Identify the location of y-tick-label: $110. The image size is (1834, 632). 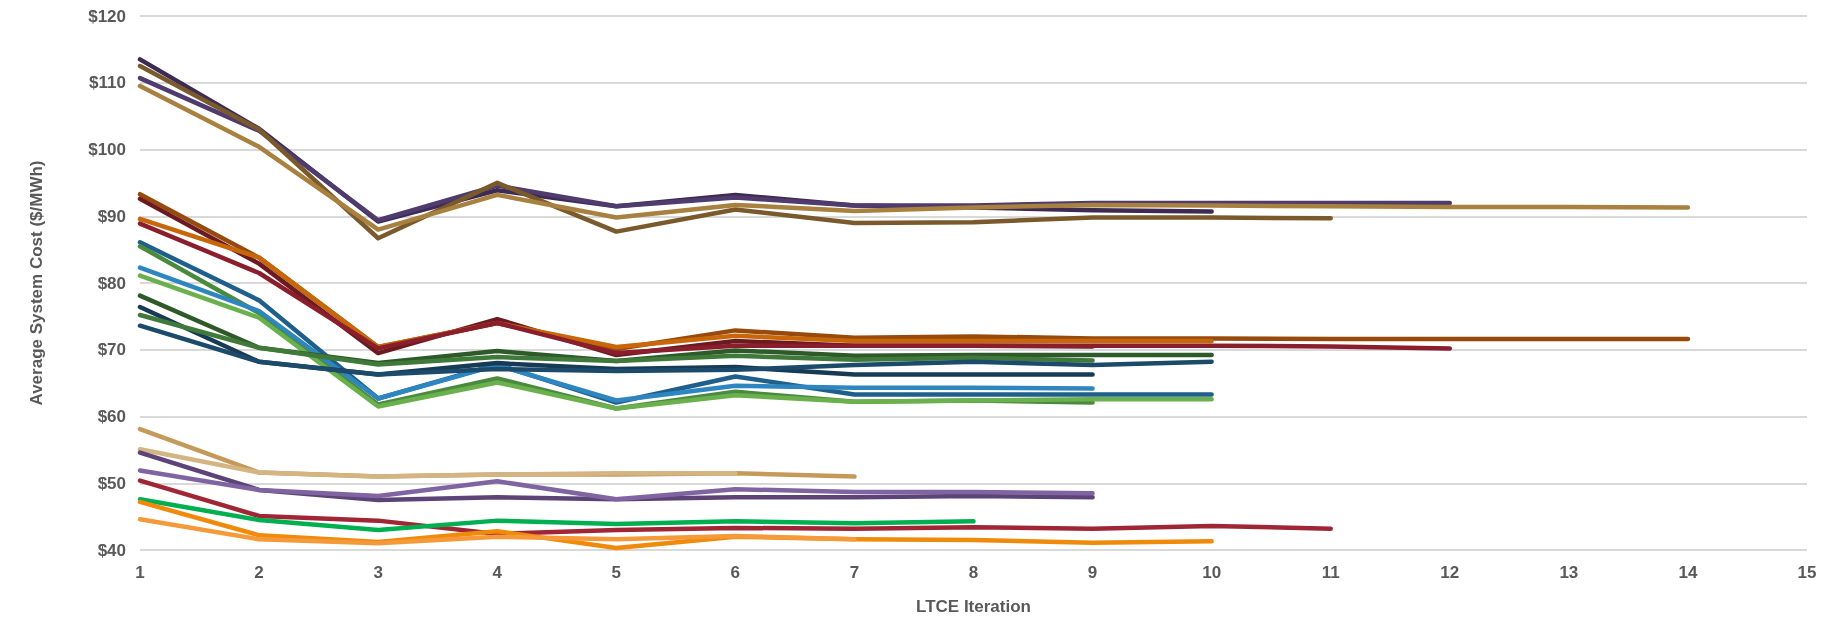
(107, 83).